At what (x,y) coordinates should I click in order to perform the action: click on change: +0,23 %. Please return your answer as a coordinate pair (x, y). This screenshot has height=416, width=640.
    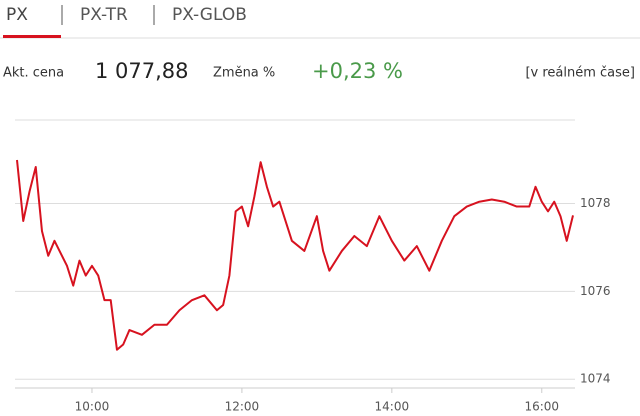
    Looking at the image, I should click on (357, 71).